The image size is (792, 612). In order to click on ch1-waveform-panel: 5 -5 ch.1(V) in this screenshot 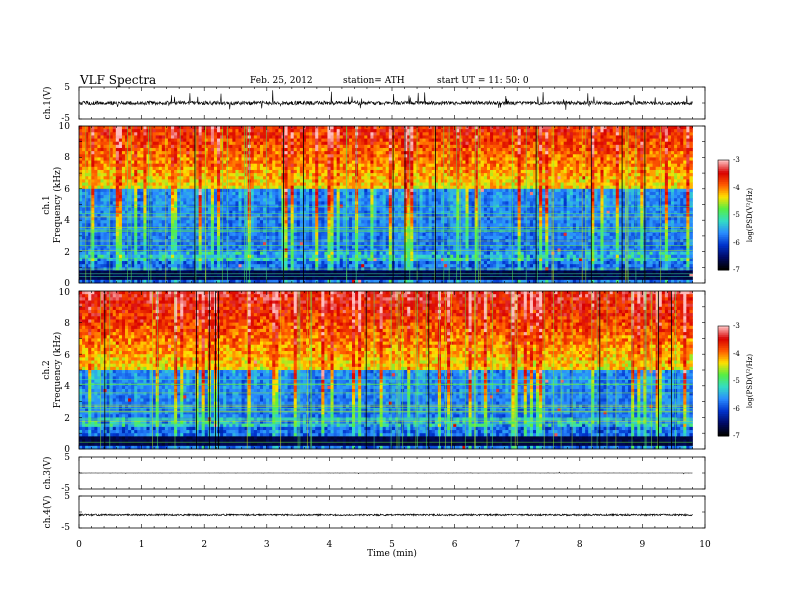, I will do `click(373, 103)`.